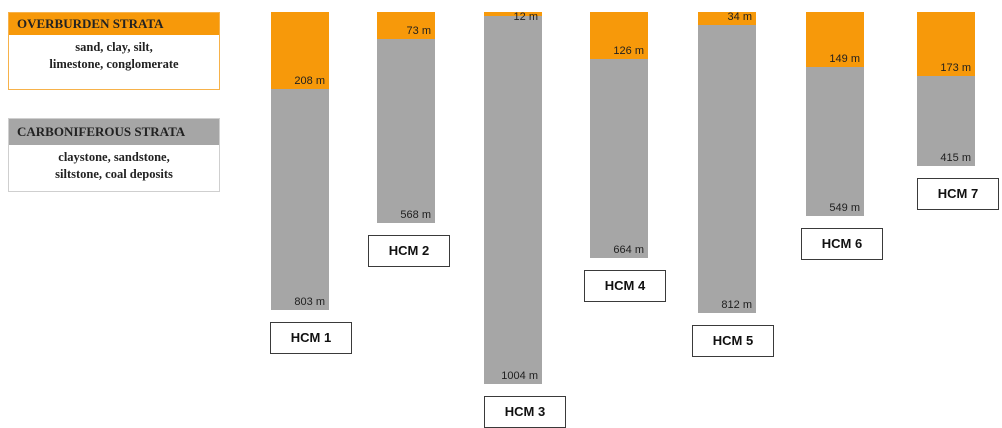  Describe the element at coordinates (415, 214) in the screenshot. I see `total-depth-label: 568 m` at that location.